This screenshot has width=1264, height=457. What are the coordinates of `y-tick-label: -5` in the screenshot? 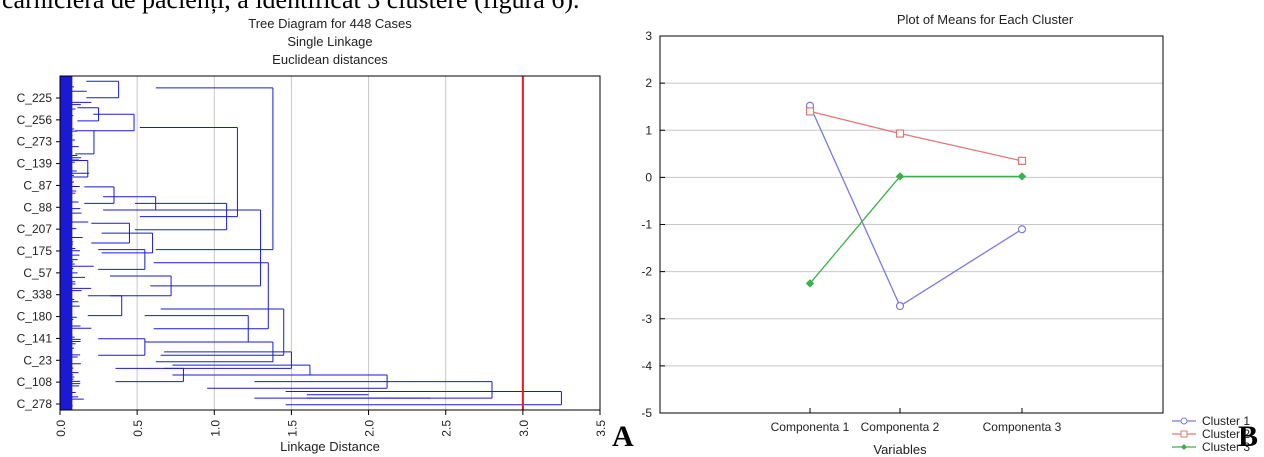 It's located at (646, 413).